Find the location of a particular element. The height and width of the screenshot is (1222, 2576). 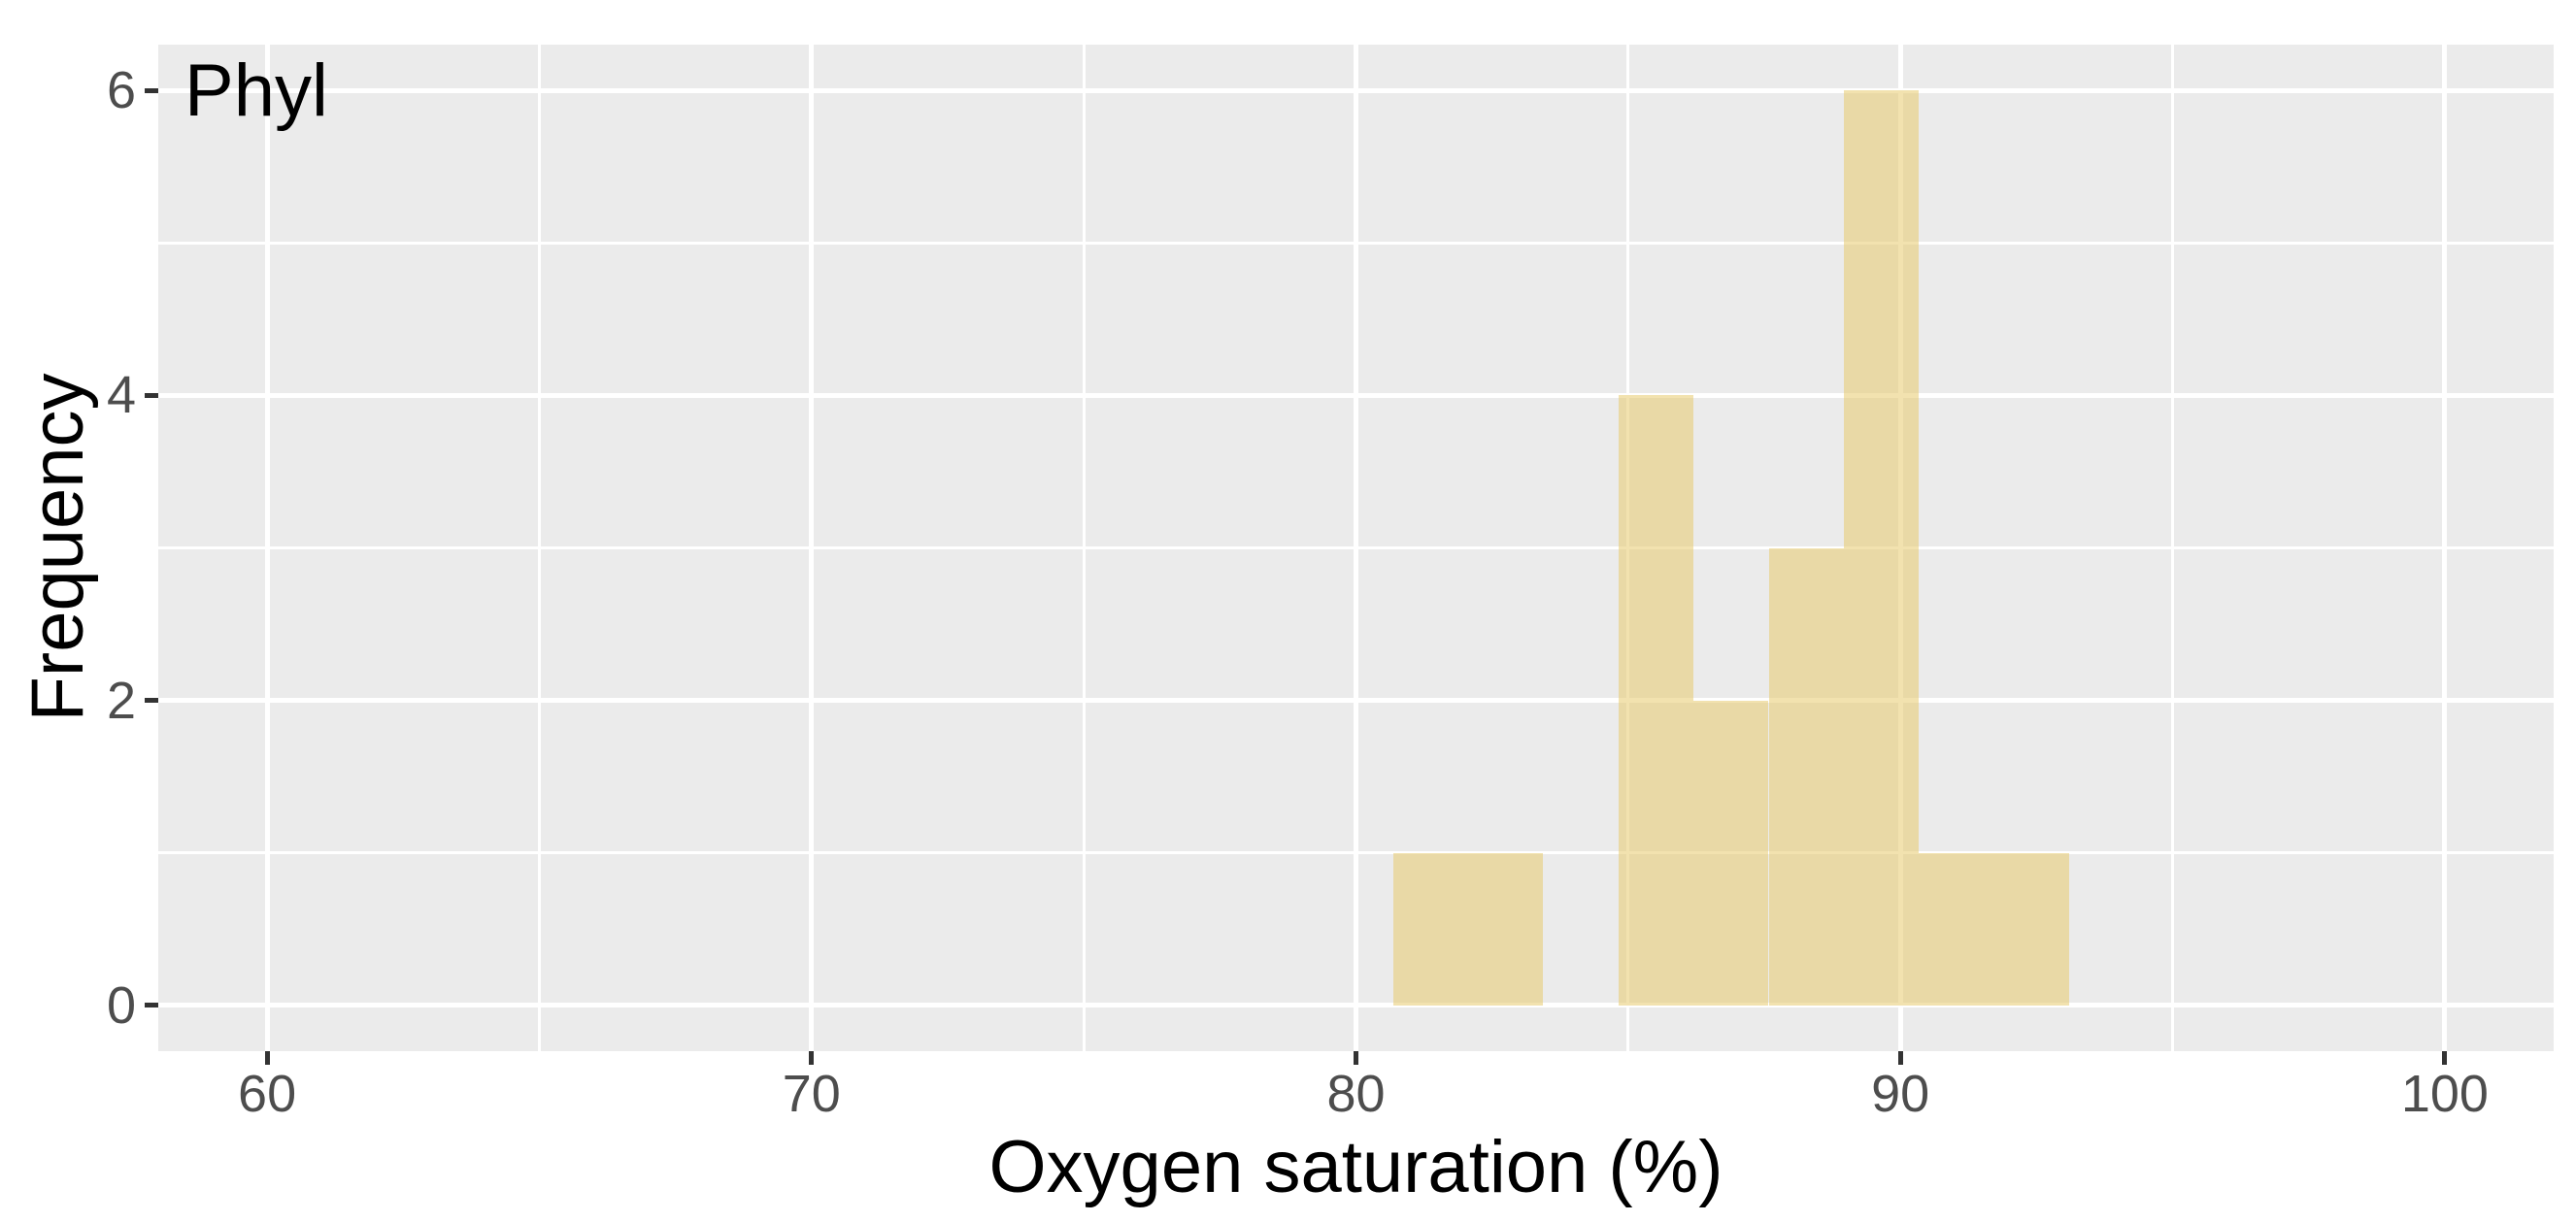

y-tick-label: 4 is located at coordinates (121, 395).